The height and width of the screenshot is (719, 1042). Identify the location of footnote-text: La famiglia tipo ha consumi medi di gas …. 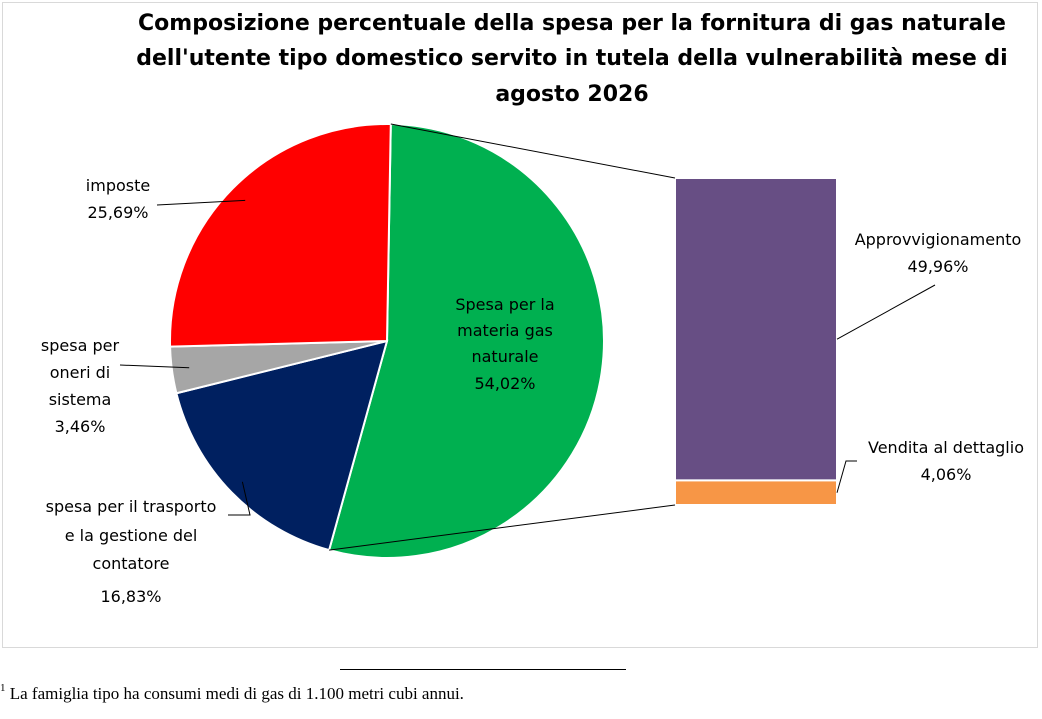
(236, 693).